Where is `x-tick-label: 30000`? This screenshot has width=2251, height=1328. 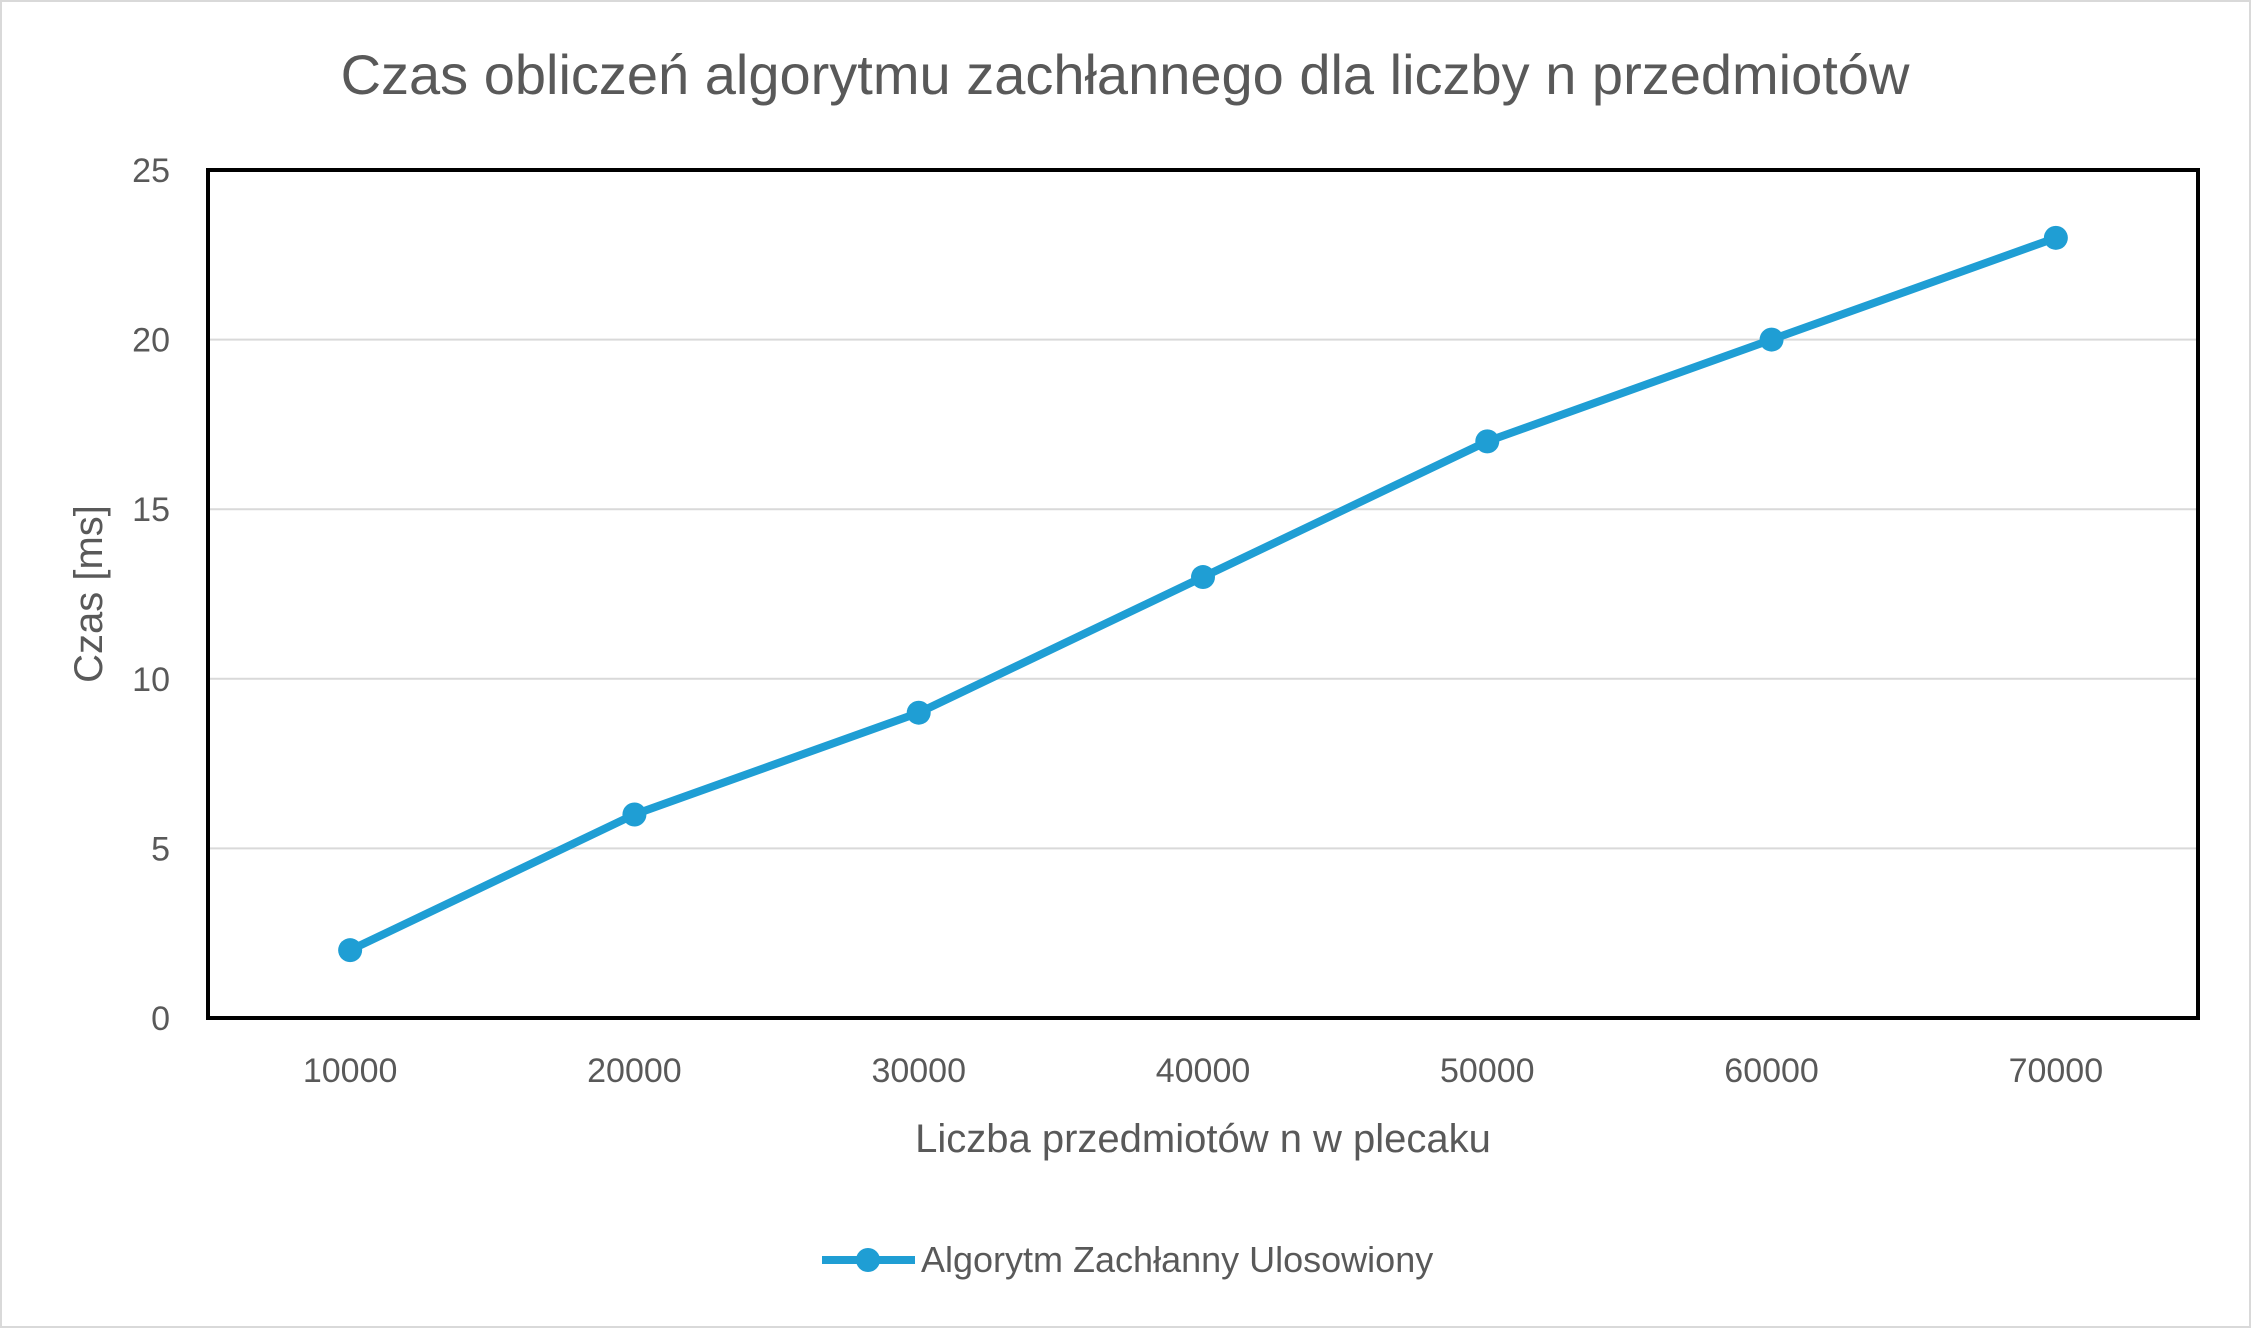 x-tick-label: 30000 is located at coordinates (918, 1071).